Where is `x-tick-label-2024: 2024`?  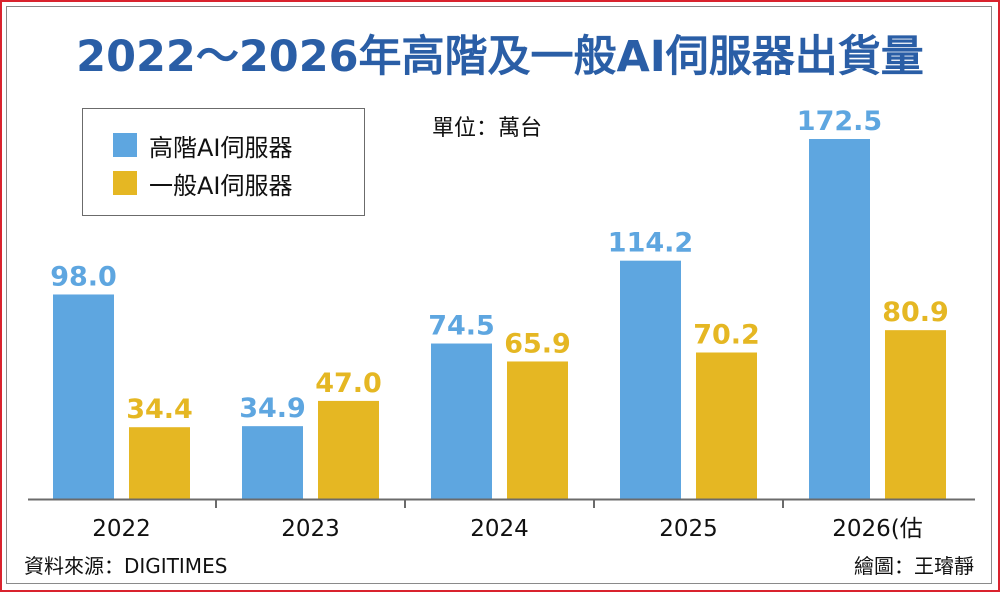
x-tick-label-2024: 2024 is located at coordinates (499, 529).